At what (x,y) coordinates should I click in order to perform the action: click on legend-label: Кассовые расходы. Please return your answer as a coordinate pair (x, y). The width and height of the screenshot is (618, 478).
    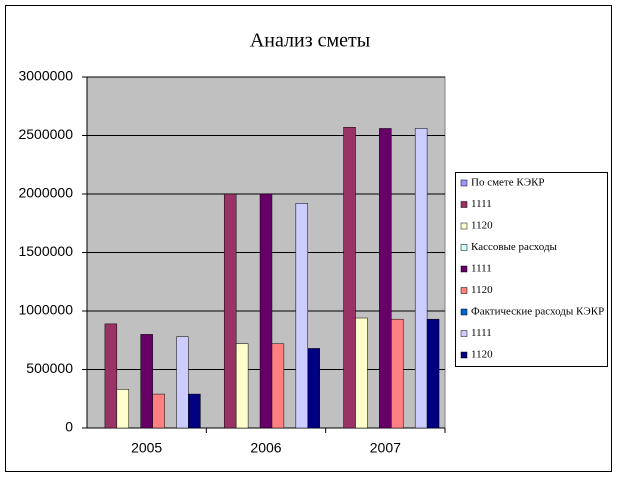
    Looking at the image, I should click on (514, 247).